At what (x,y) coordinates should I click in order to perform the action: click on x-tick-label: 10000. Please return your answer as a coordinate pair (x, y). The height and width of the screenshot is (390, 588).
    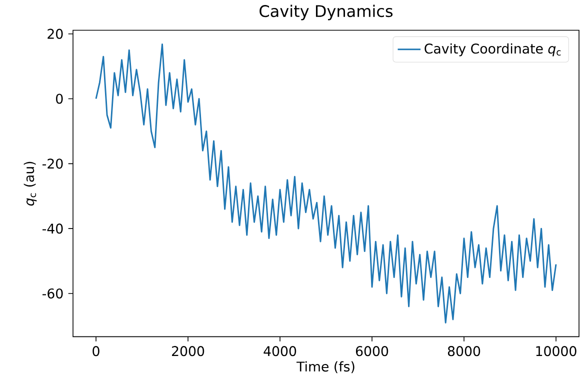
    Looking at the image, I should click on (556, 351).